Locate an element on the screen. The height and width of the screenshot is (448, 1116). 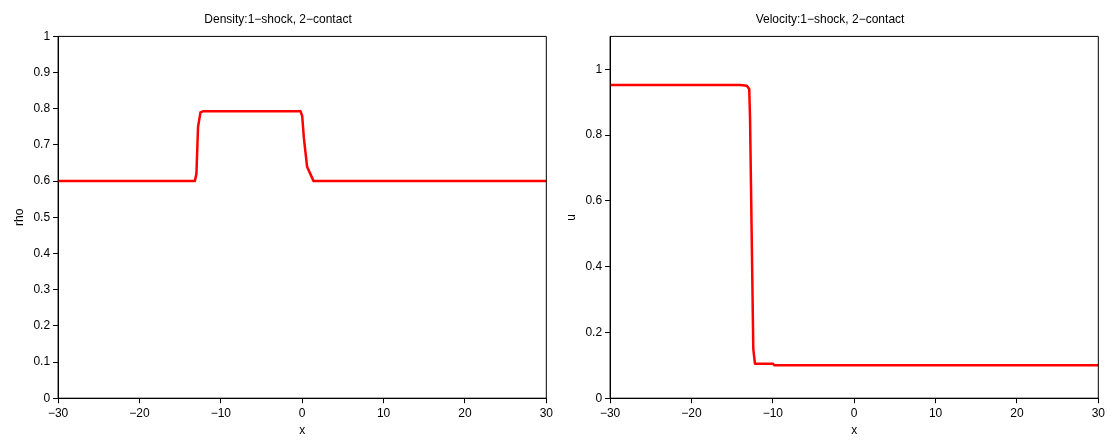
chart-title: Density:1−shock, 2−contact is located at coordinates (278, 18).